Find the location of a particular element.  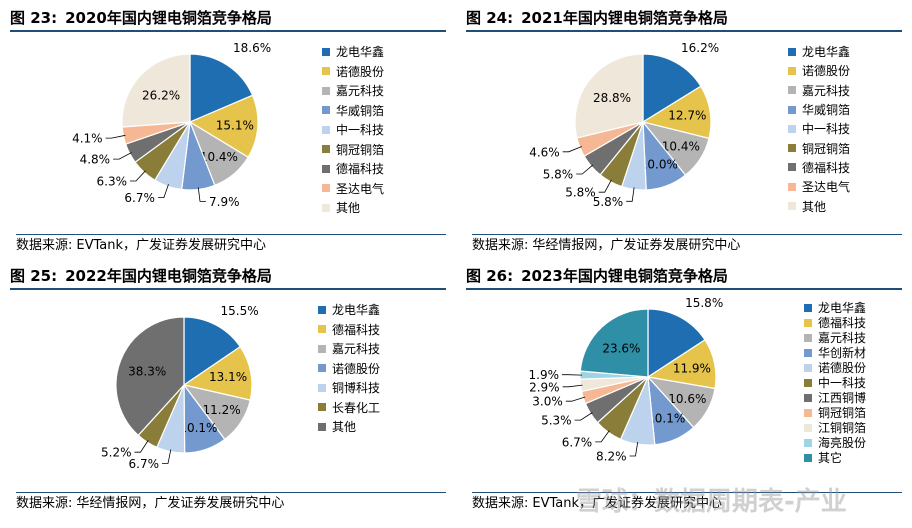

watermark: 雪球：数据周期表-产业 is located at coordinates (711, 502).